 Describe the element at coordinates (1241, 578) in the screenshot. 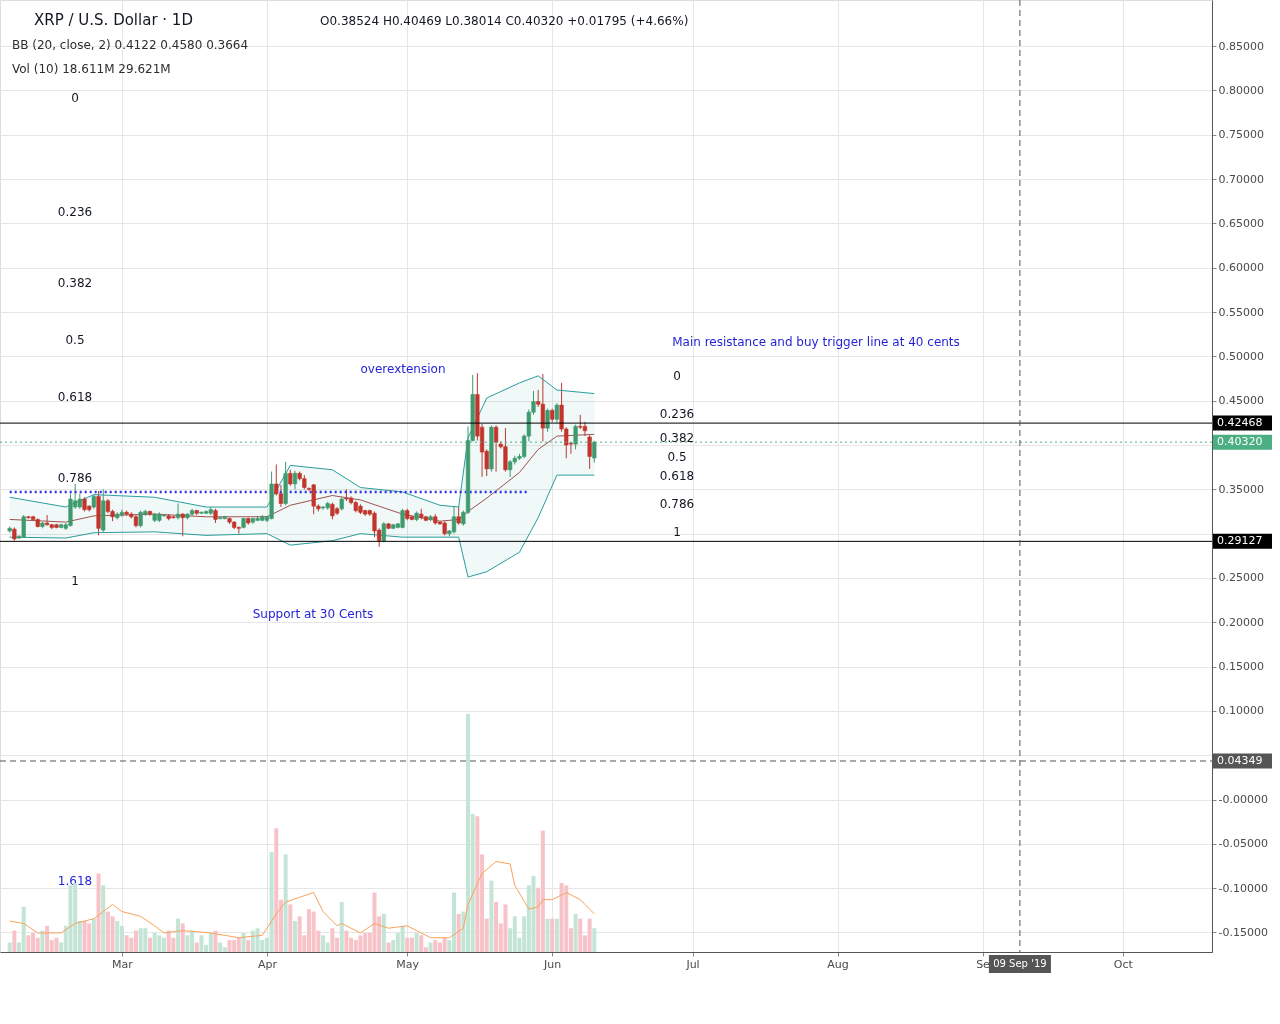

I see `y-tick-label: 0.25000` at that location.